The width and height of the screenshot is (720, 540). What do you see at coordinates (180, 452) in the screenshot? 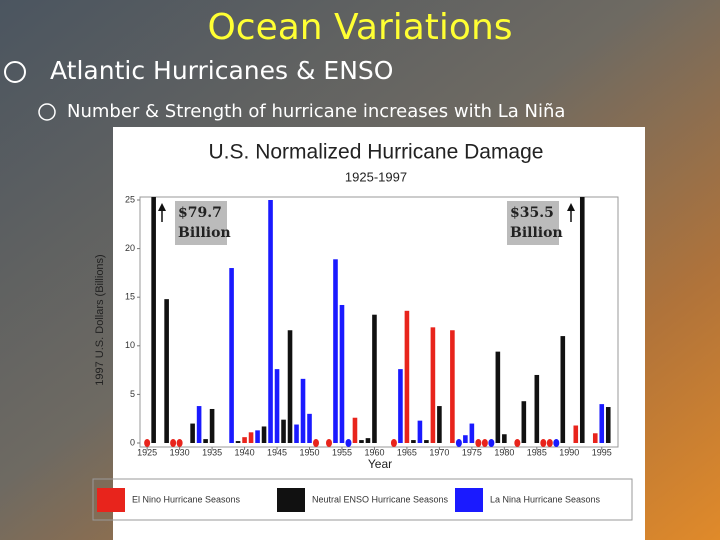
I see `x-tick-label: 1930` at bounding box center [180, 452].